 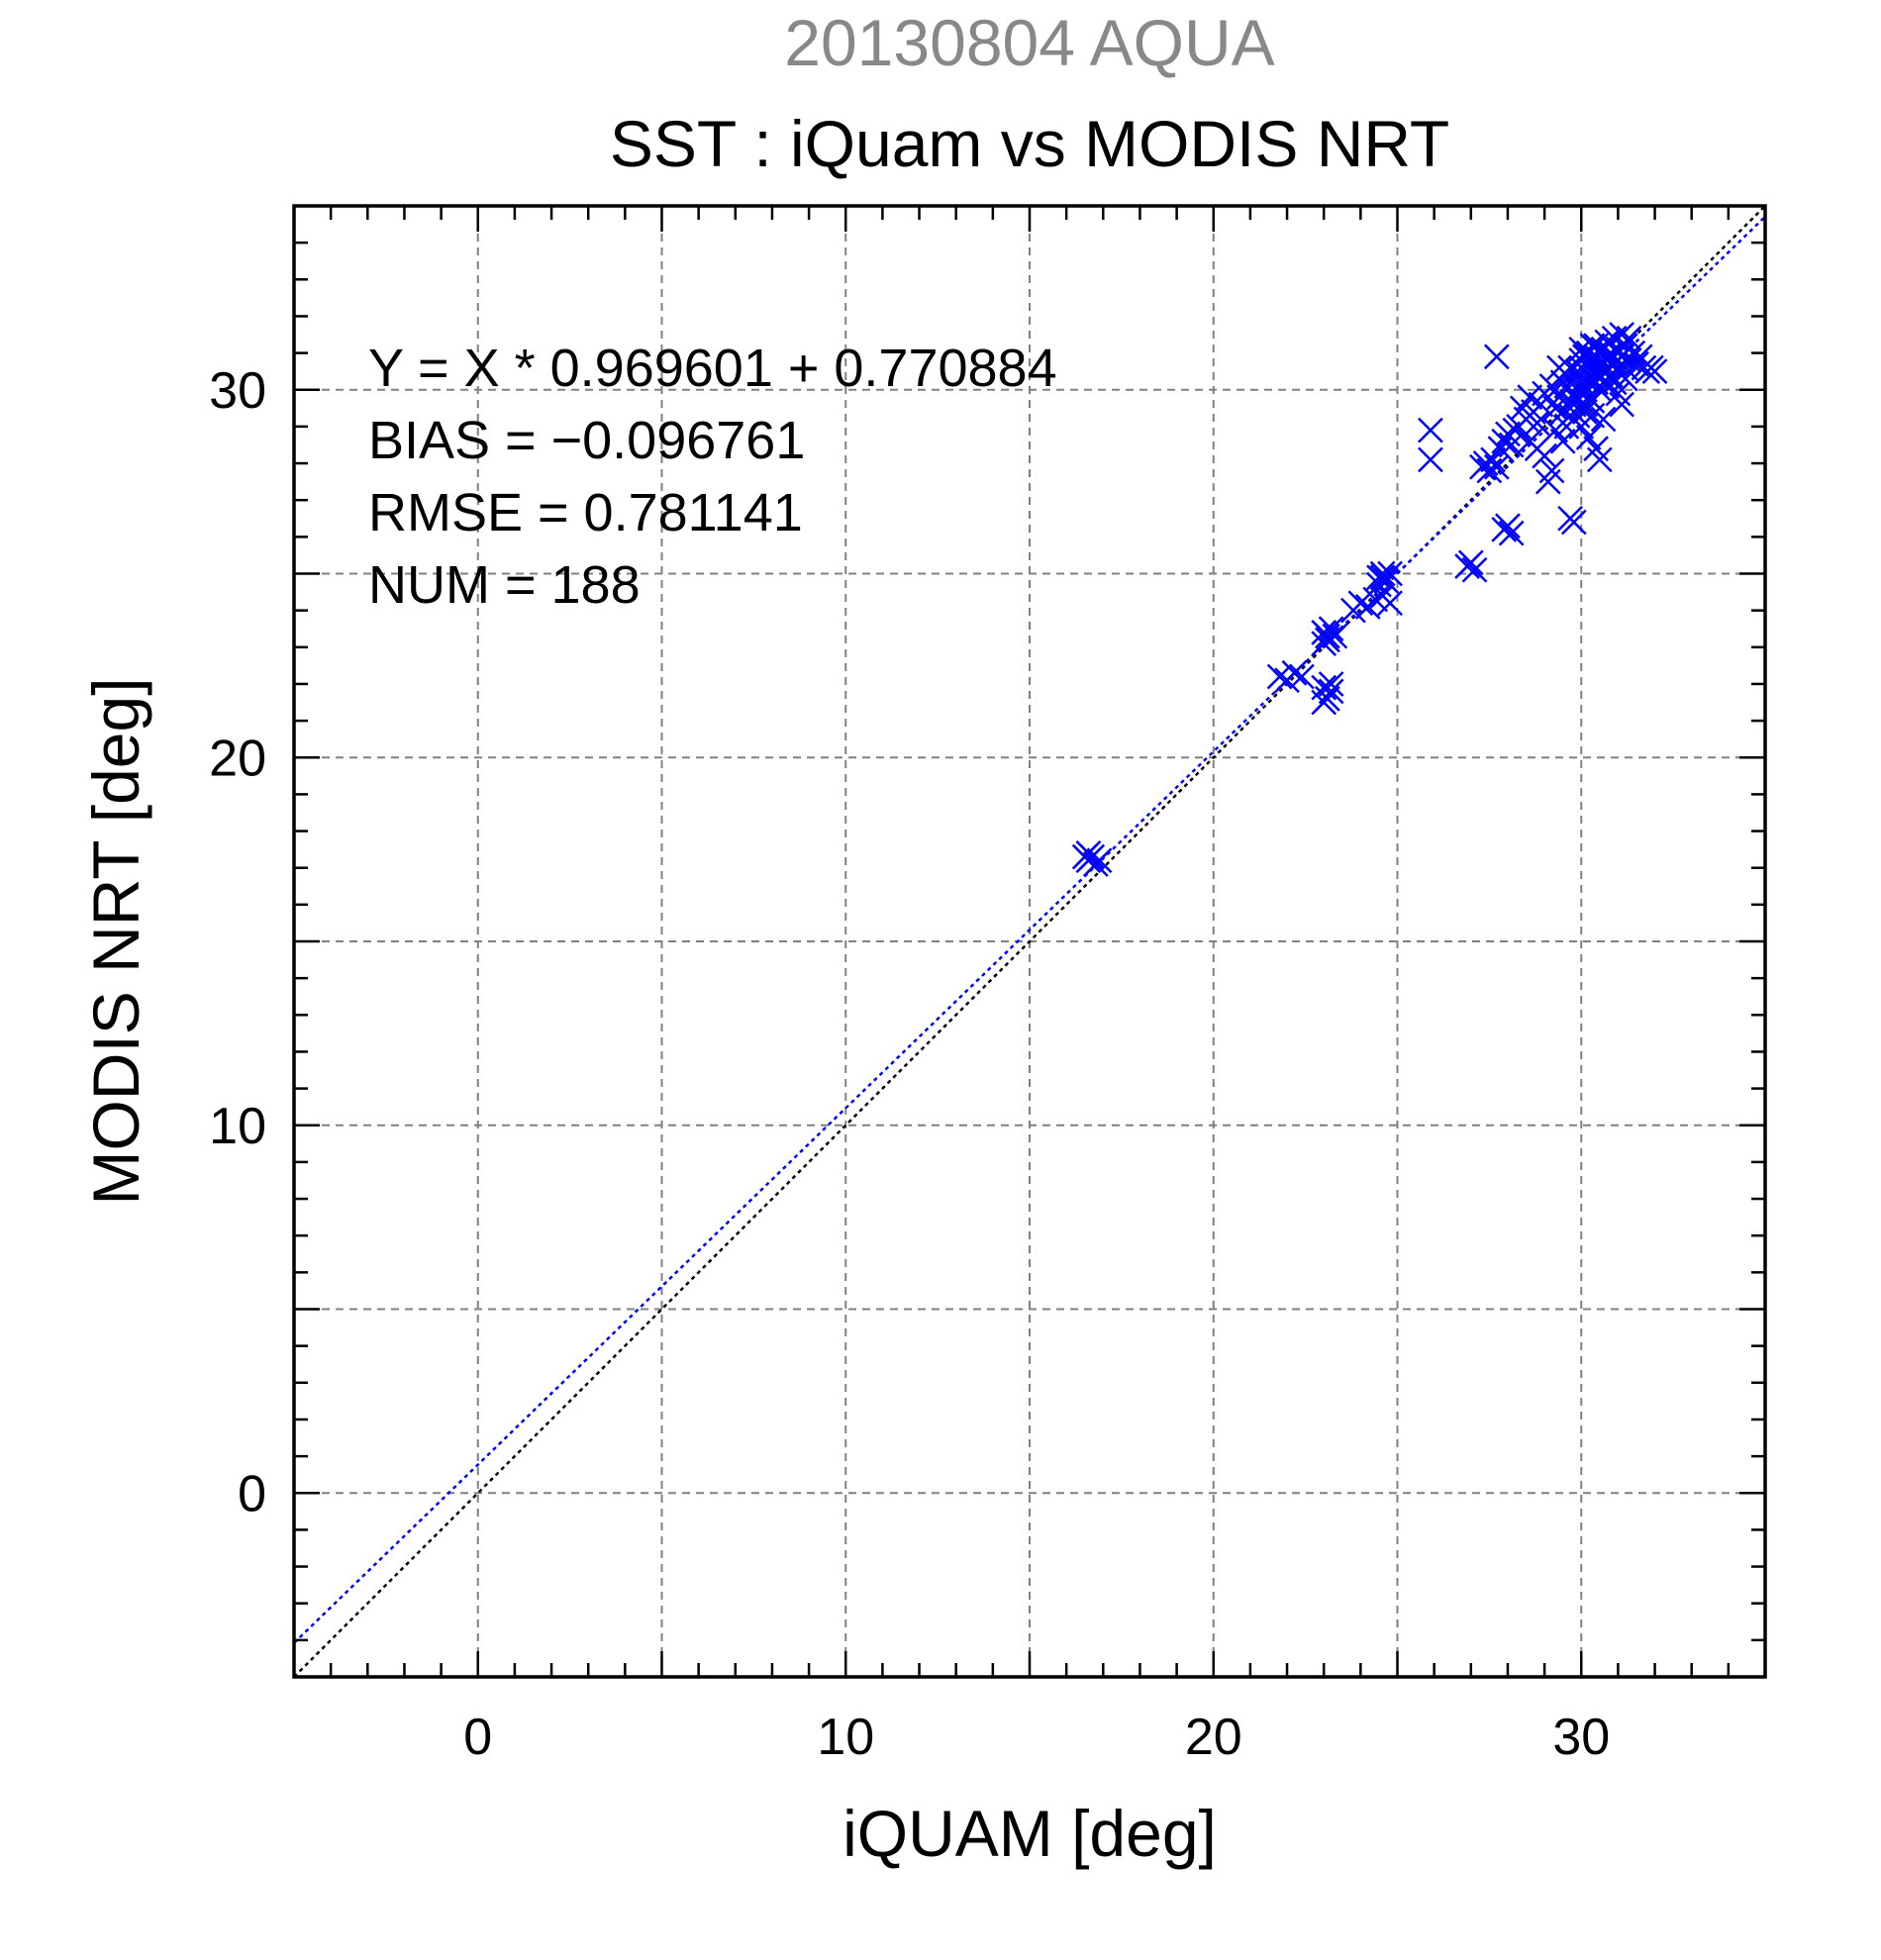 What do you see at coordinates (845, 1737) in the screenshot?
I see `x-tick-label: 10` at bounding box center [845, 1737].